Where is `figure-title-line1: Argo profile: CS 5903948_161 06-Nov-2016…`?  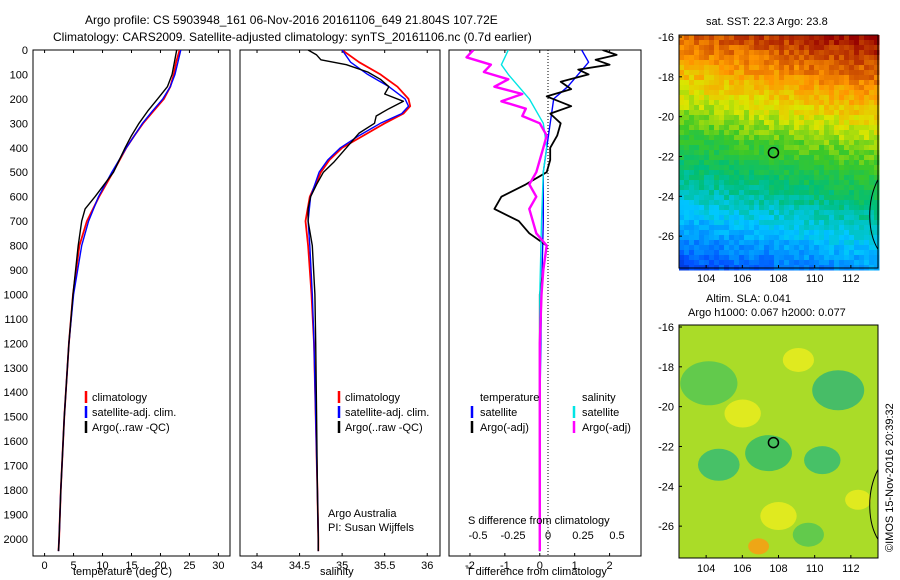
figure-title-line1: Argo profile: CS 5903948_161 06-Nov-2016… is located at coordinates (291, 20).